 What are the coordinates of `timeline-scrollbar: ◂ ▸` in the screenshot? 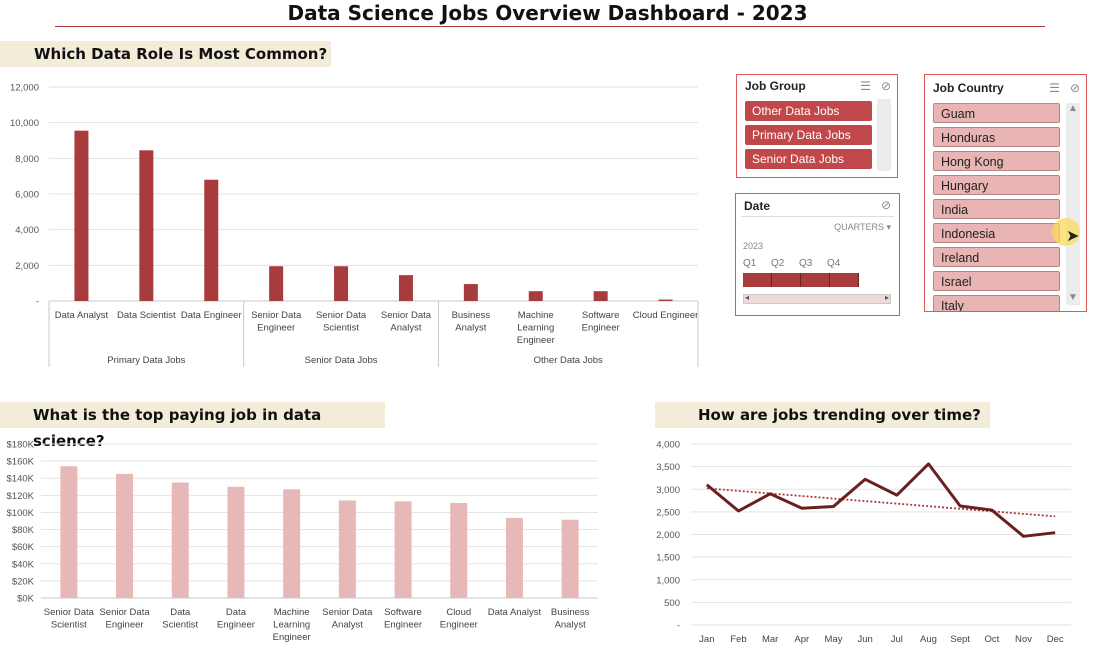 It's located at (817, 298).